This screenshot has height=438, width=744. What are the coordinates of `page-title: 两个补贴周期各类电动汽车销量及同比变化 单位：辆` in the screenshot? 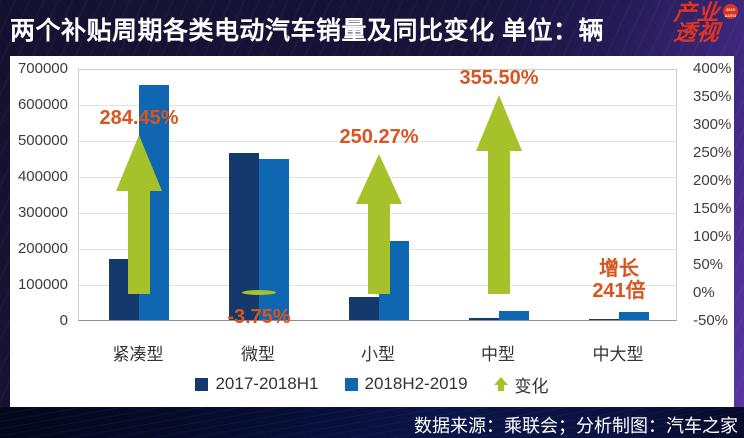 It's located at (307, 31).